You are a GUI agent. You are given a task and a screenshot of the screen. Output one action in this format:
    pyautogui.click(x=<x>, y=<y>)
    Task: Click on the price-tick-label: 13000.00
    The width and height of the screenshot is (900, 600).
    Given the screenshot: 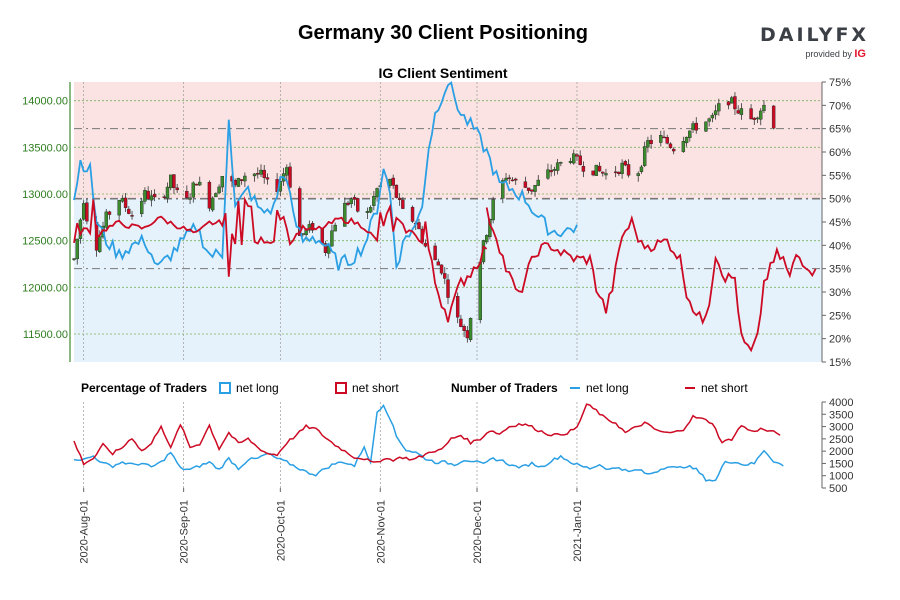 What is the action you would take?
    pyautogui.click(x=45, y=195)
    